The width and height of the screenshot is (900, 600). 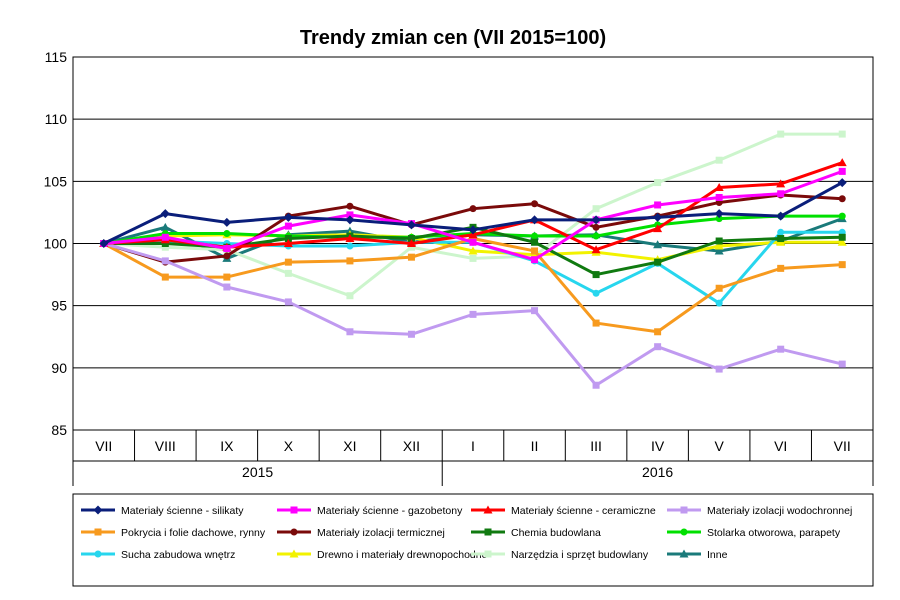 I want to click on legend-label: Materiały izolacji wodochronnej, so click(x=779, y=511).